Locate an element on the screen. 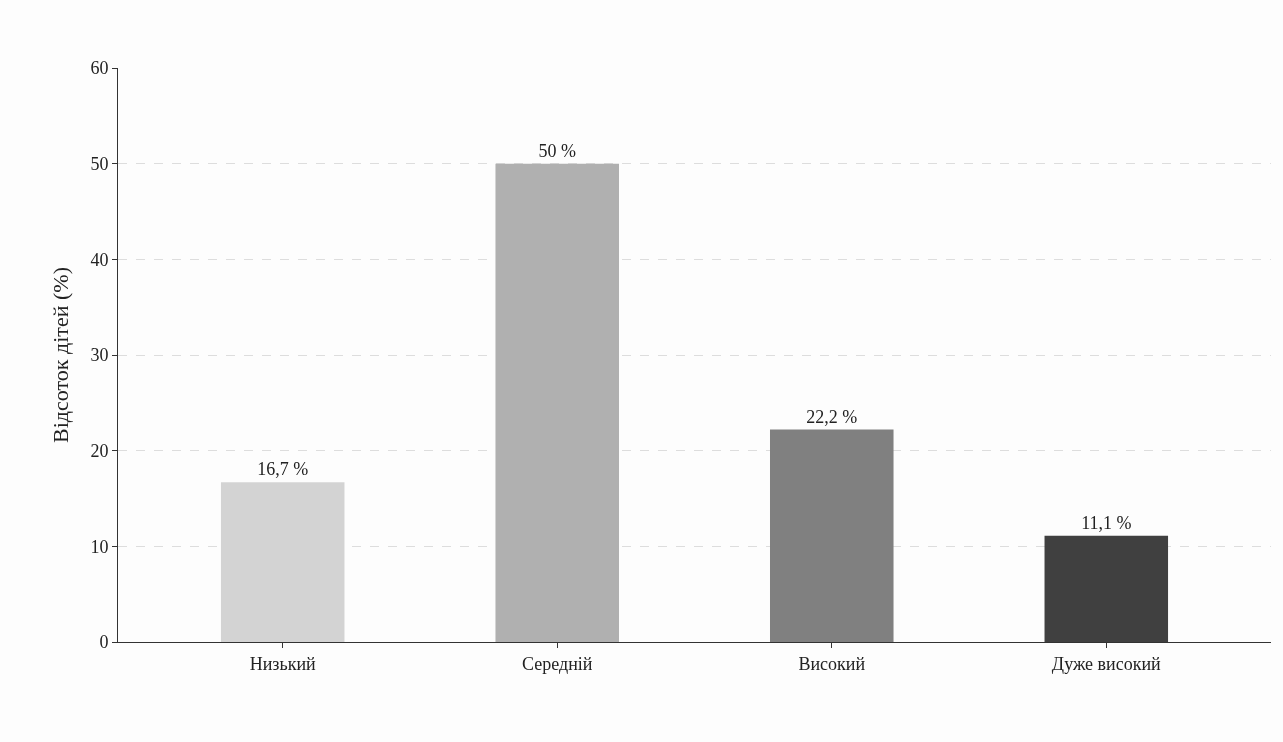 This screenshot has height=742, width=1283. data-label: 16,7 % is located at coordinates (283, 469).